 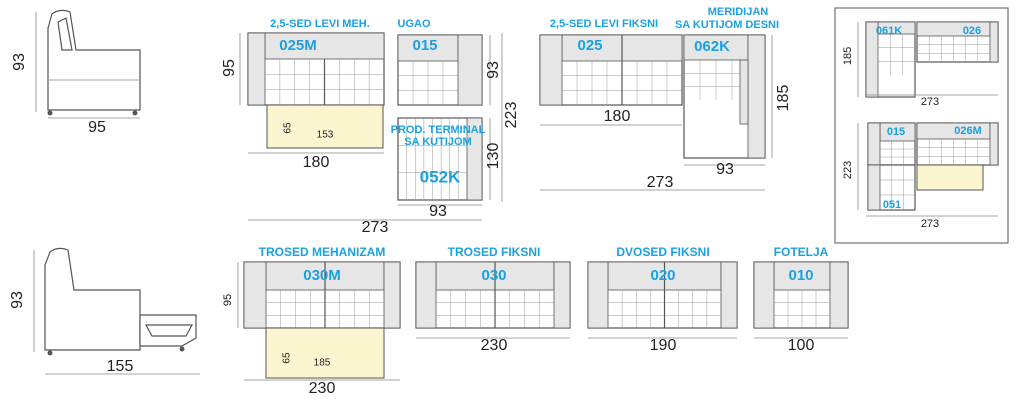 I want to click on module-label: MERIDIJAN, so click(x=738, y=12).